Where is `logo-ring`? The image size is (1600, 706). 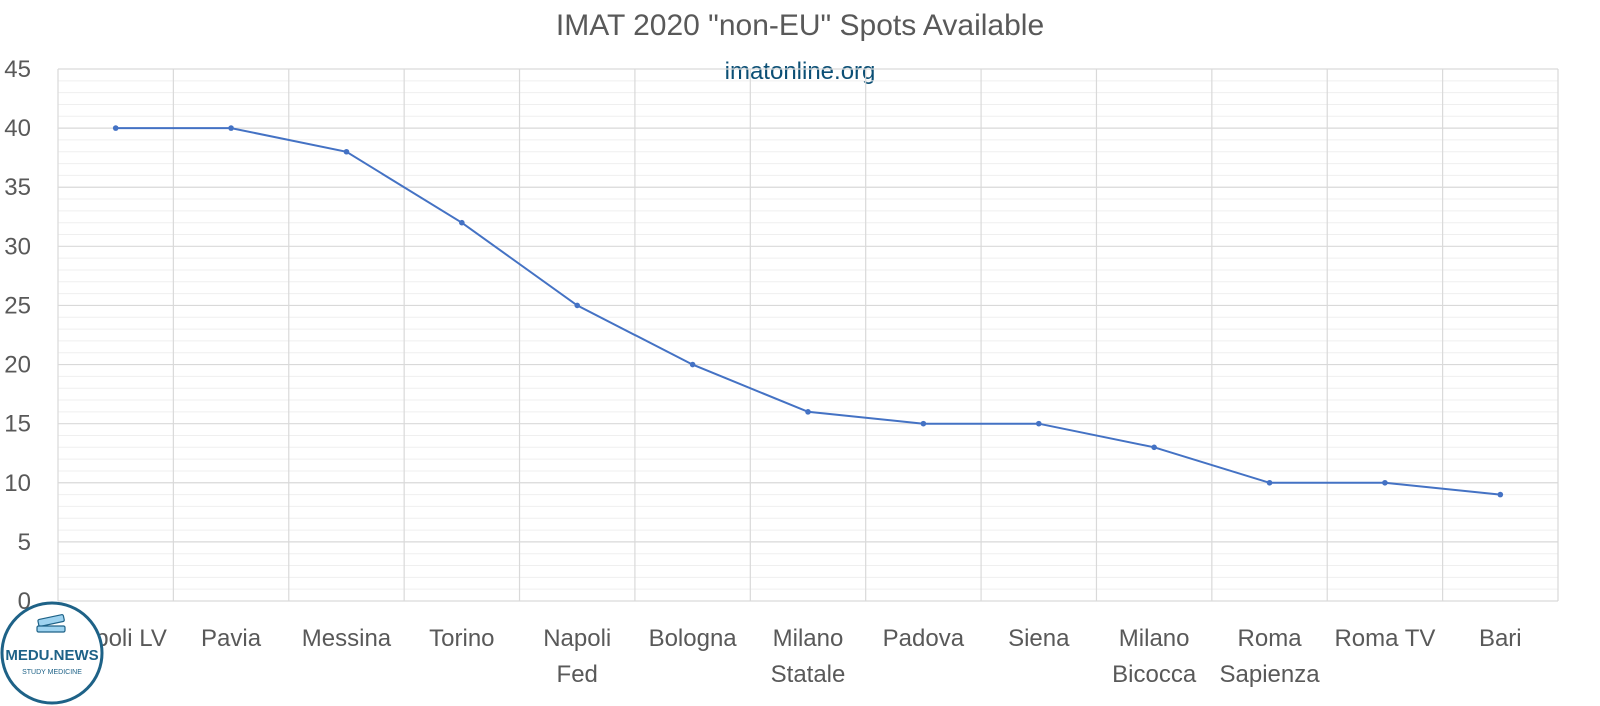
logo-ring is located at coordinates (52, 653).